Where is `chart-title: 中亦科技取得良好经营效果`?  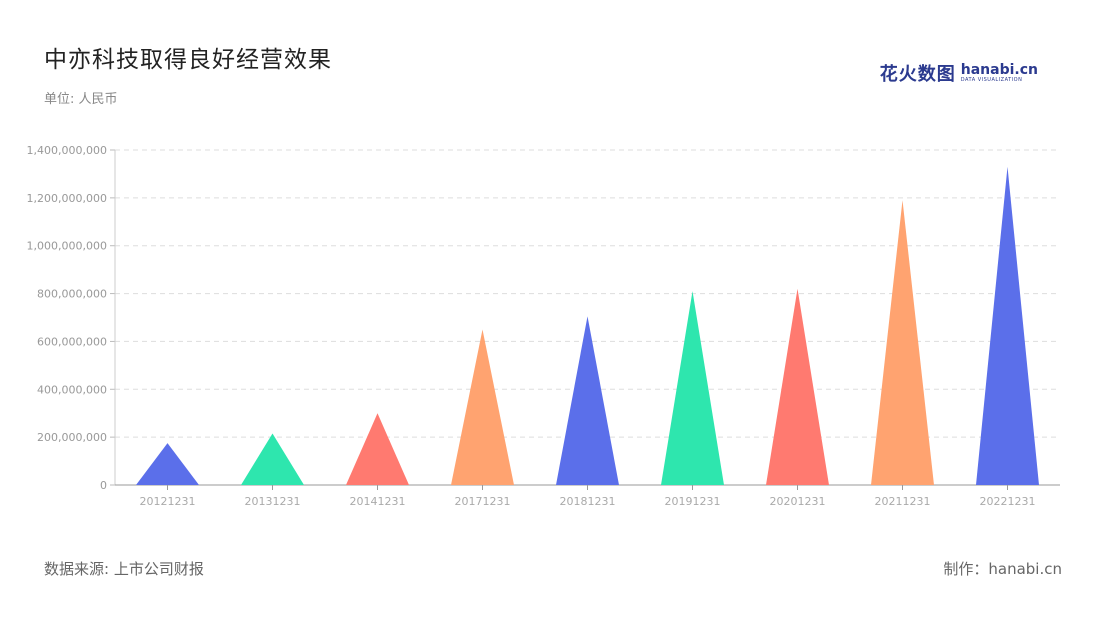
chart-title: 中亦科技取得良好经营效果 is located at coordinates (188, 60).